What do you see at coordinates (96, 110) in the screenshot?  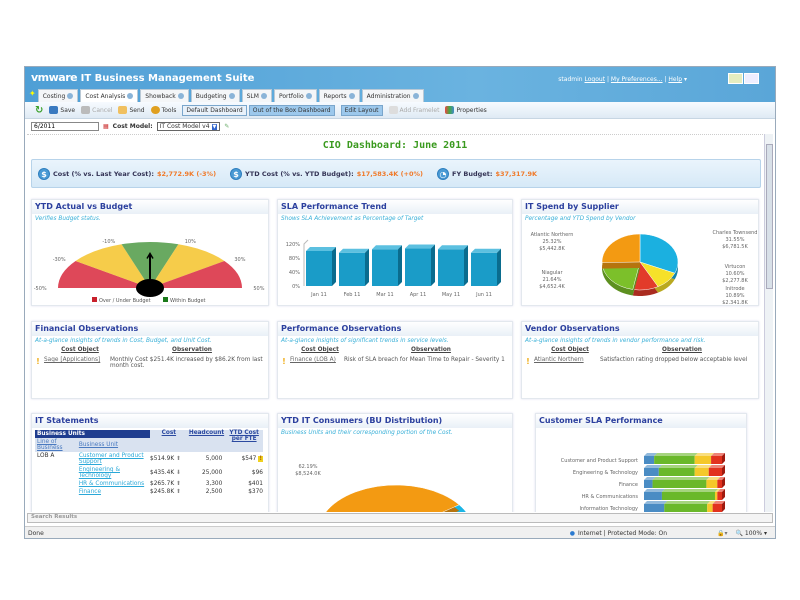 I see `cancel-button: Cancel` at bounding box center [96, 110].